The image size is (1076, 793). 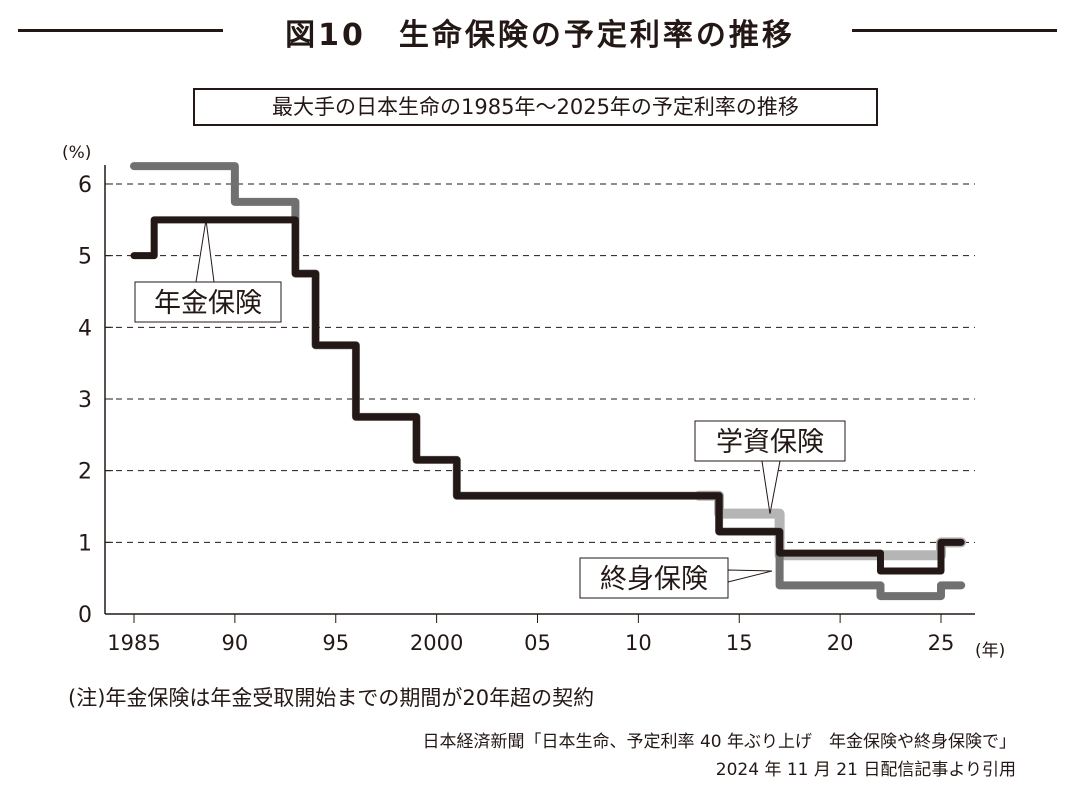 What do you see at coordinates (133, 643) in the screenshot?
I see `x-tick-label: 1985` at bounding box center [133, 643].